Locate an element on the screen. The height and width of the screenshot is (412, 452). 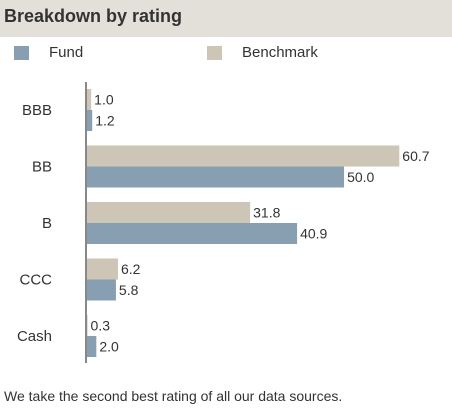
data-label-fund-b: 40.9 is located at coordinates (313, 234).